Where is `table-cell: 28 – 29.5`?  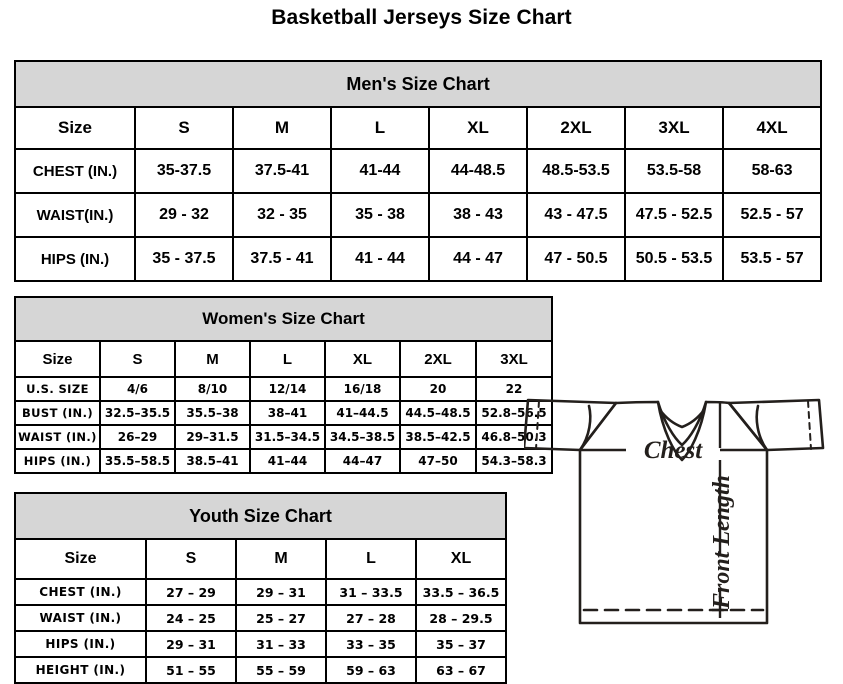
table-cell: 28 – 29.5 is located at coordinates (461, 618).